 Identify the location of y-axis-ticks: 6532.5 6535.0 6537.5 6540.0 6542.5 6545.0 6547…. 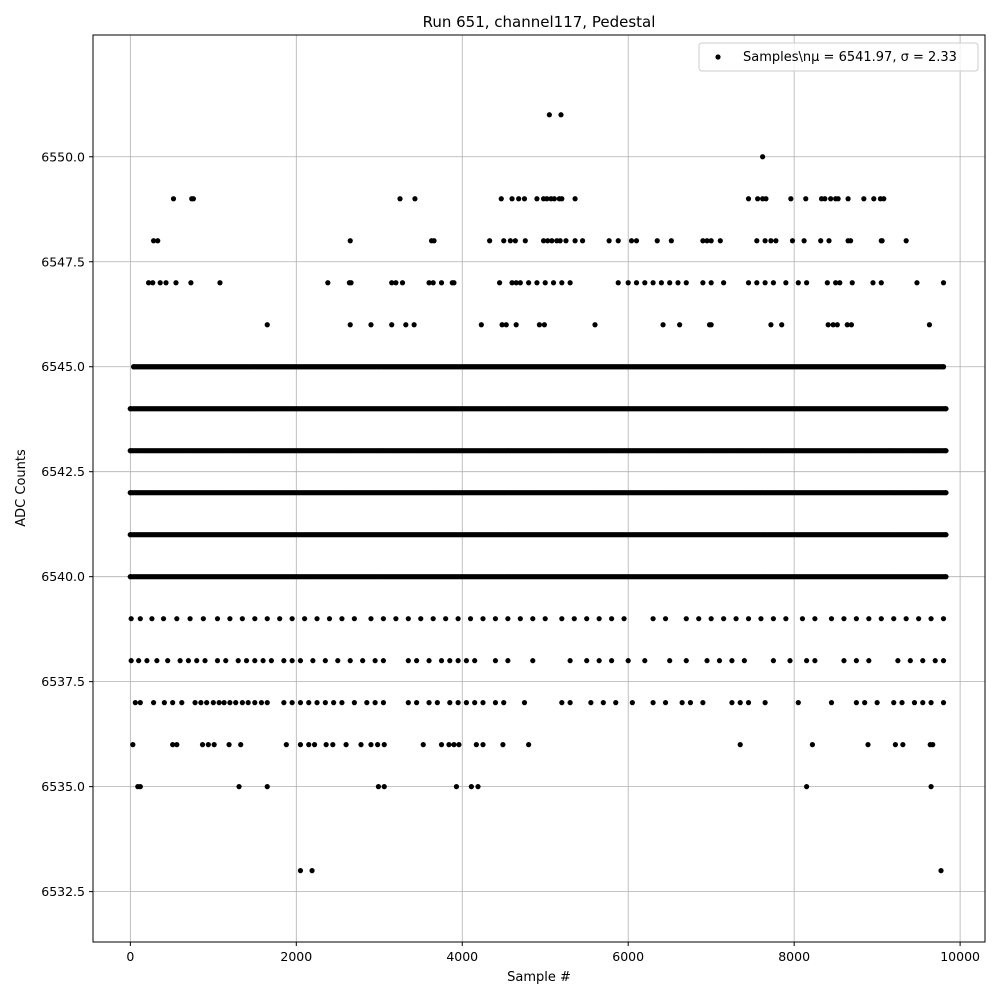
(67, 524).